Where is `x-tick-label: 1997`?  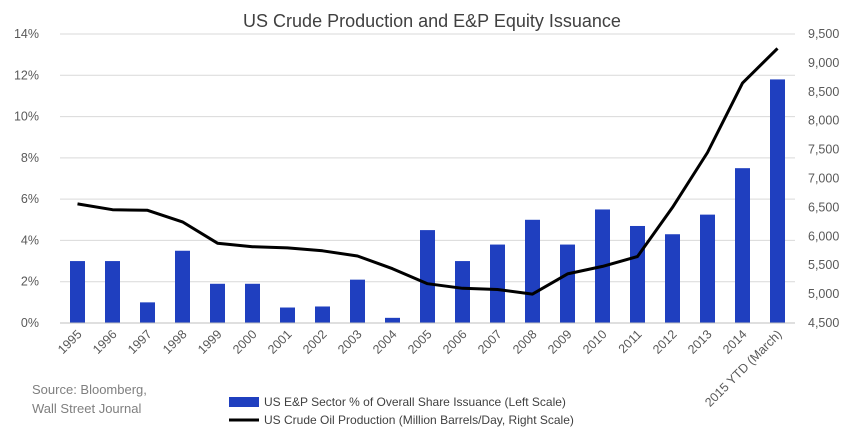
x-tick-label: 1997 is located at coordinates (140, 342).